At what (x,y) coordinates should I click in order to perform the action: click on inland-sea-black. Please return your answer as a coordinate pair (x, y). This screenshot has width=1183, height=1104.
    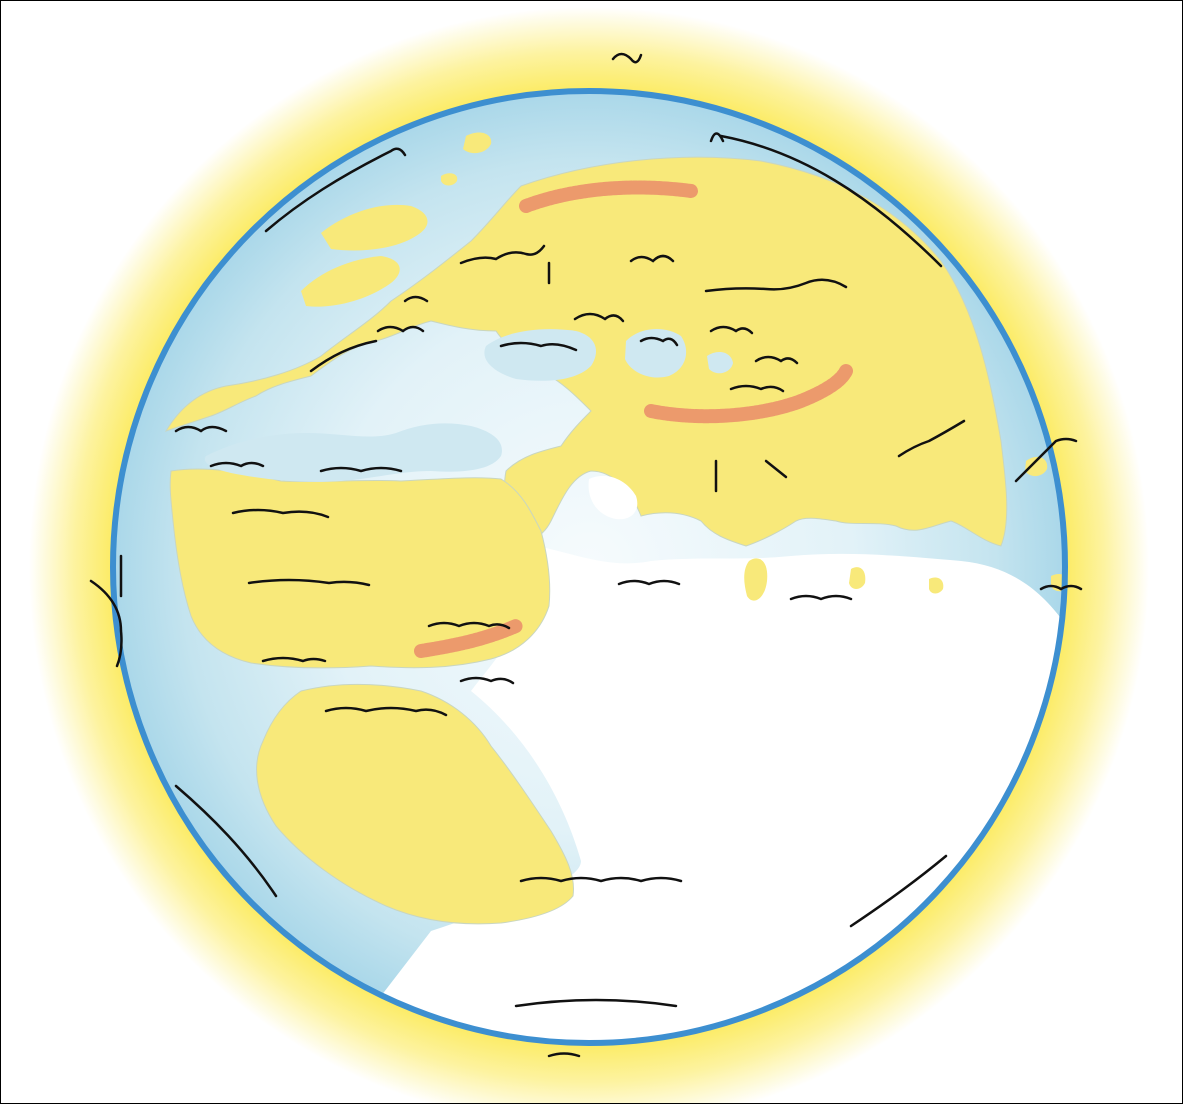
    Looking at the image, I should click on (540, 355).